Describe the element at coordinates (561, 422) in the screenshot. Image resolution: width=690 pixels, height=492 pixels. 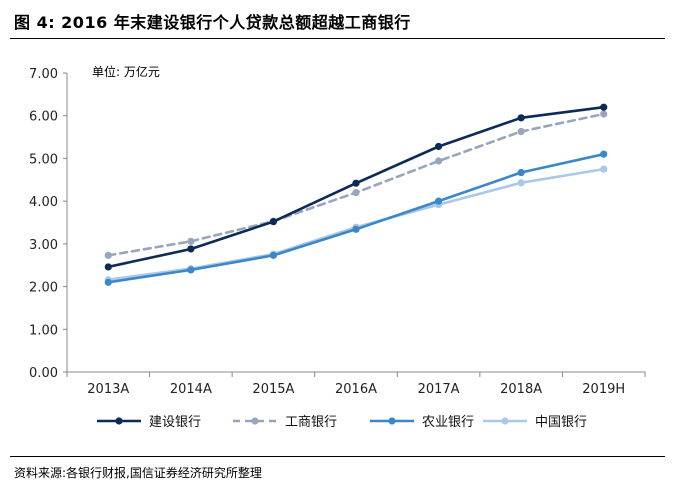
I see `legend-label: 中国银行` at that location.